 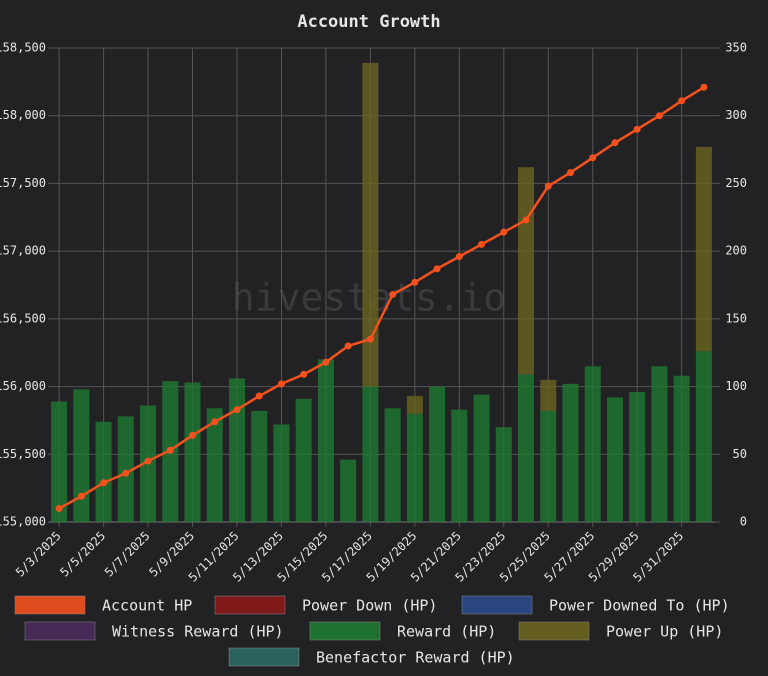 What do you see at coordinates (369, 606) in the screenshot?
I see `legend-label: Power Down (HP)` at bounding box center [369, 606].